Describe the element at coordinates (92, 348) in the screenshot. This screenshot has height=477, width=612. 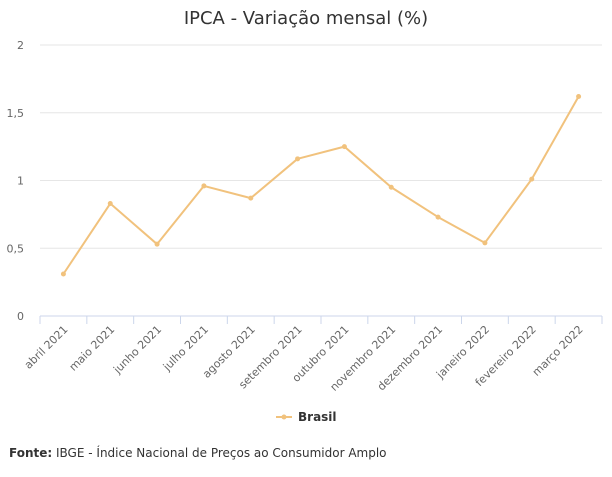
I see `x-tick-label: maio 2021` at that location.